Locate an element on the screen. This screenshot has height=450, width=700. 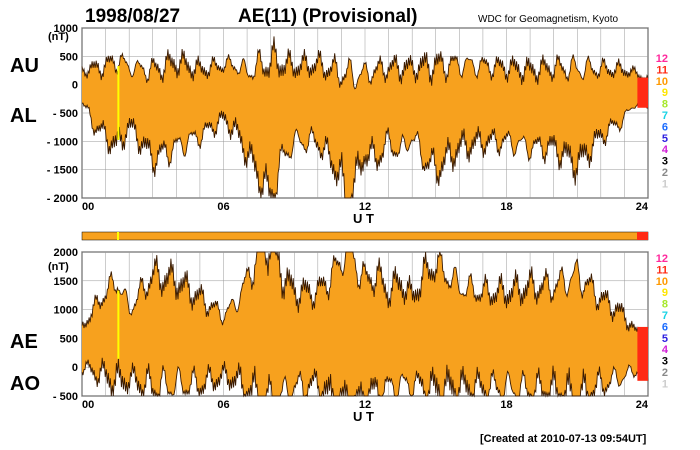
au-series-label: AU is located at coordinates (24, 66).